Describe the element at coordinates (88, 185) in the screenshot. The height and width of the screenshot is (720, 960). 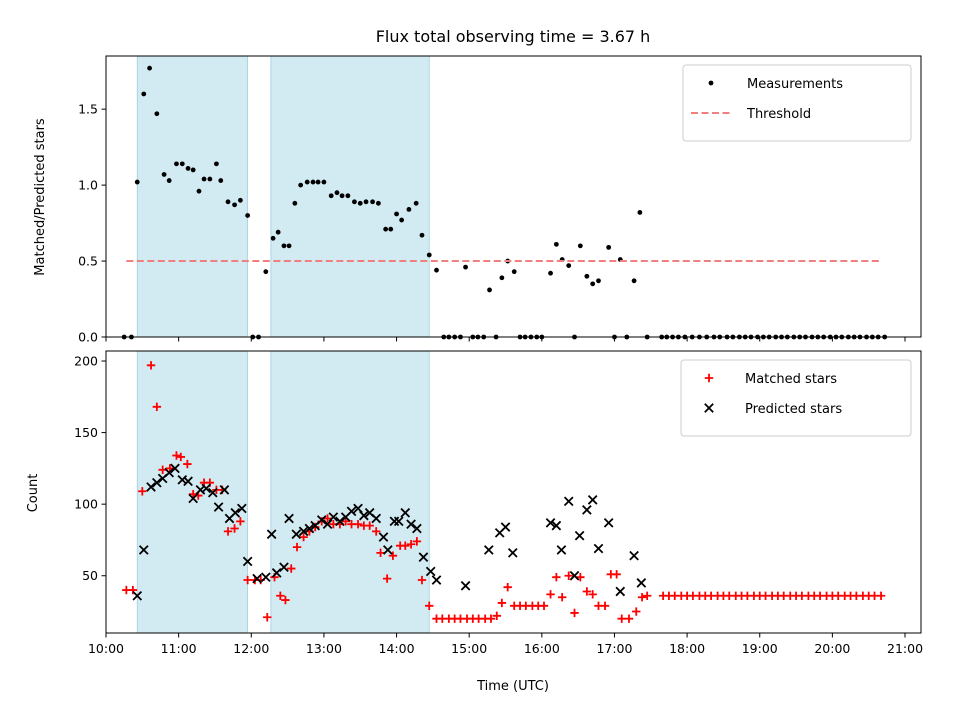
I see `y-tick-label: 1.0` at that location.